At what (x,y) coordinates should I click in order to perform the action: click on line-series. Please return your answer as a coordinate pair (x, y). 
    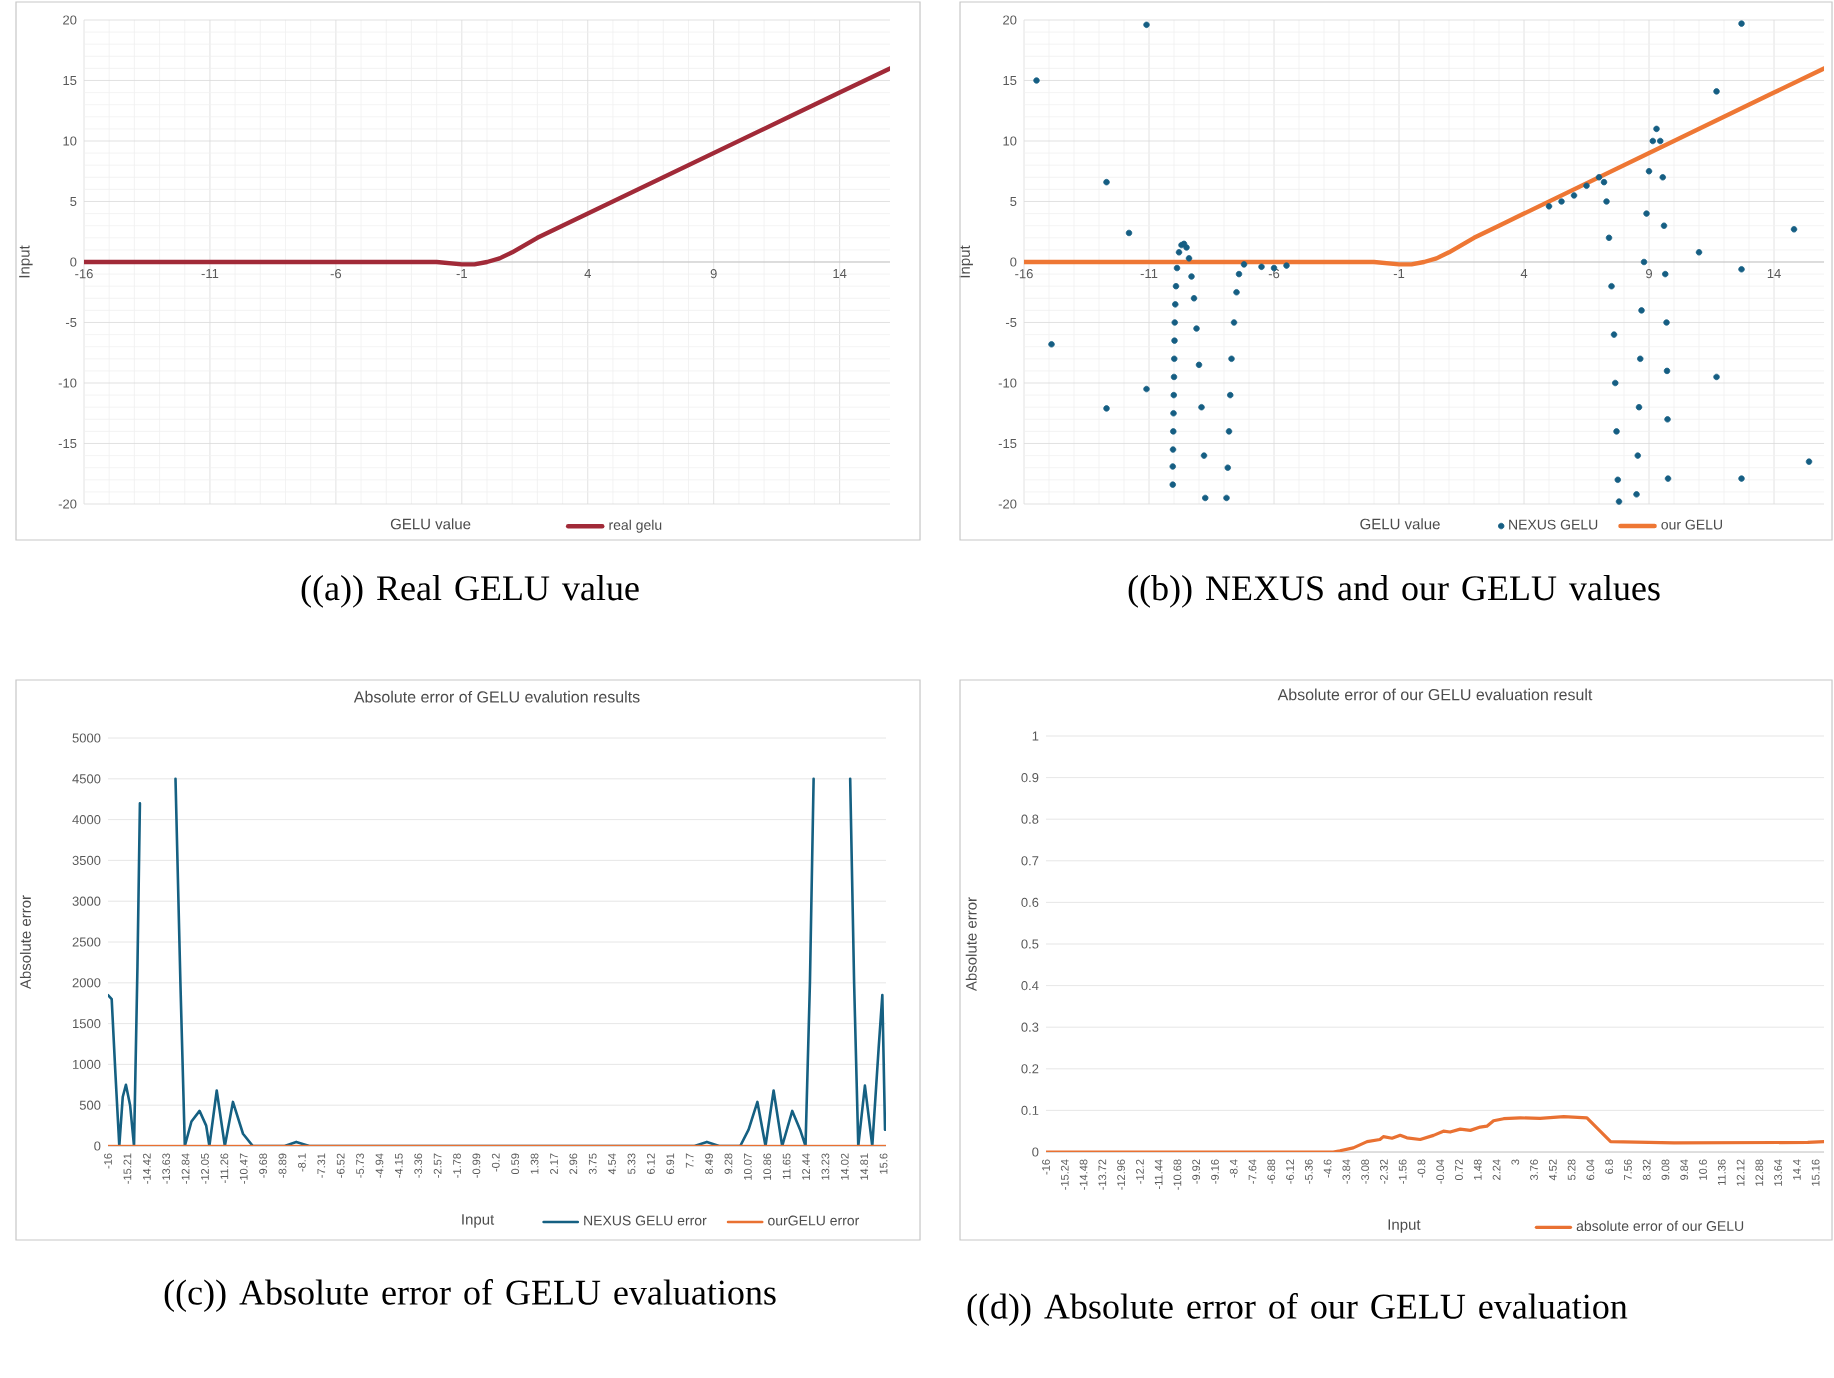
    Looking at the image, I should click on (1435, 1133).